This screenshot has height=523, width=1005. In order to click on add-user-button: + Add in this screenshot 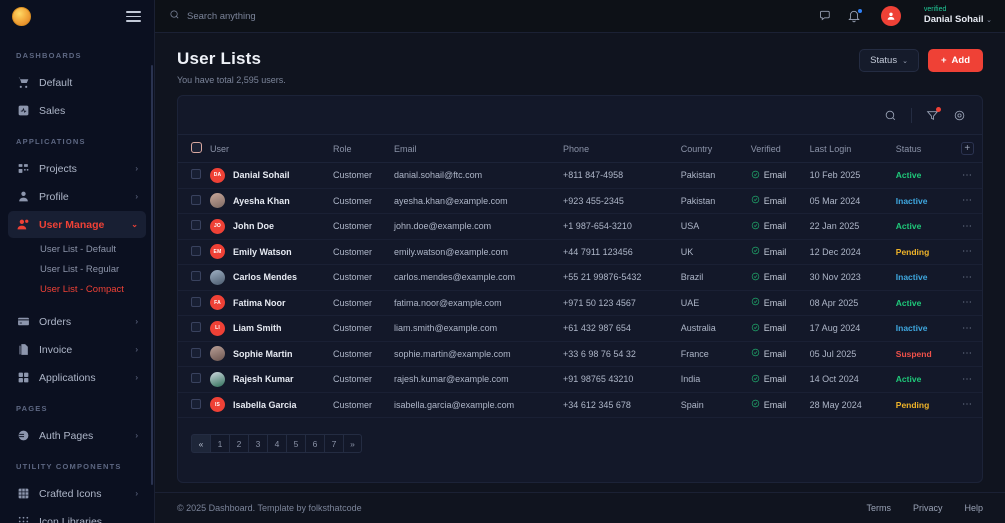, I will do `click(955, 60)`.